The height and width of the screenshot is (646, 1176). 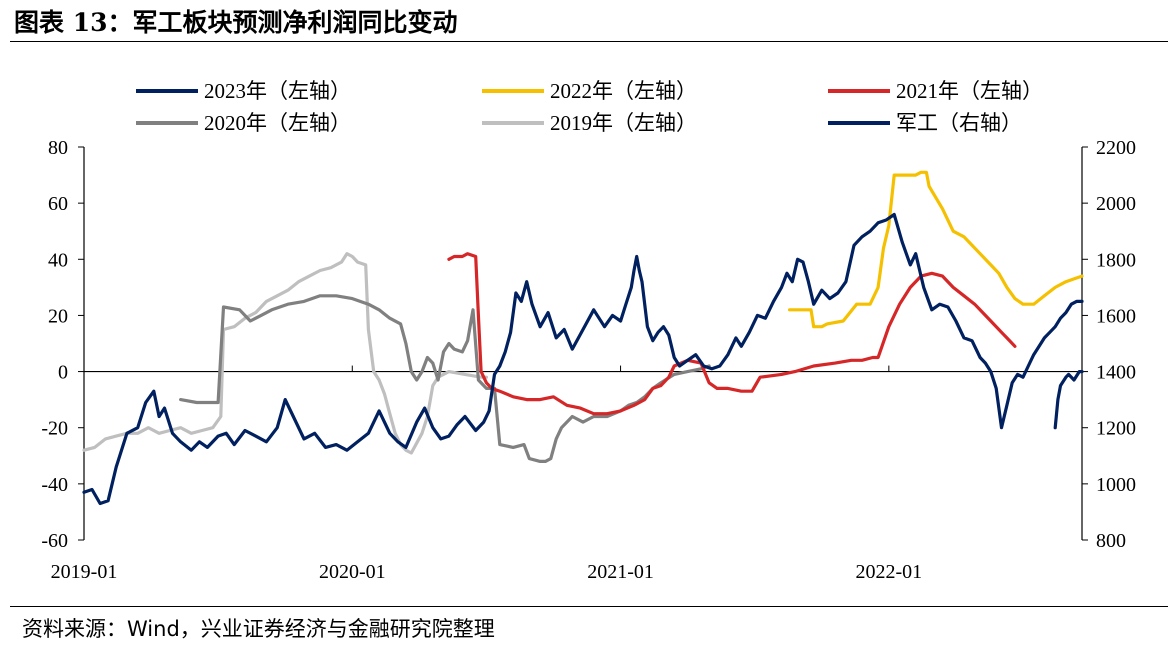 What do you see at coordinates (54, 429) in the screenshot?
I see `left-tick-label: -20` at bounding box center [54, 429].